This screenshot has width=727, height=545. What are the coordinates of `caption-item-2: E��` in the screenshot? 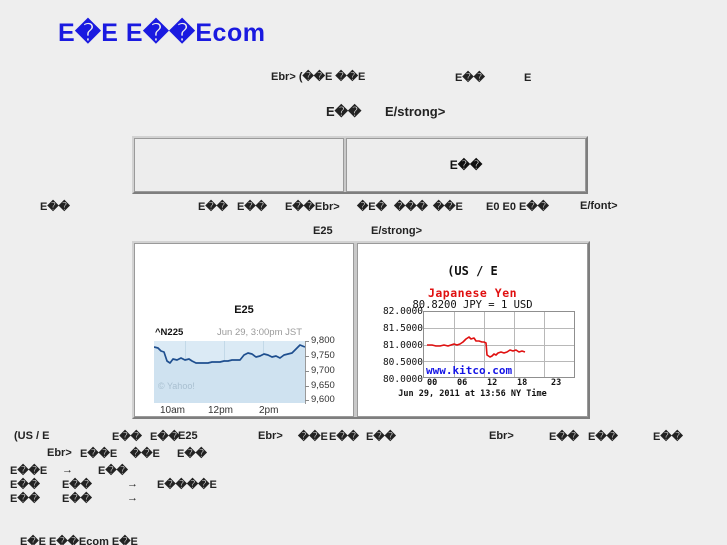 It's located at (252, 207).